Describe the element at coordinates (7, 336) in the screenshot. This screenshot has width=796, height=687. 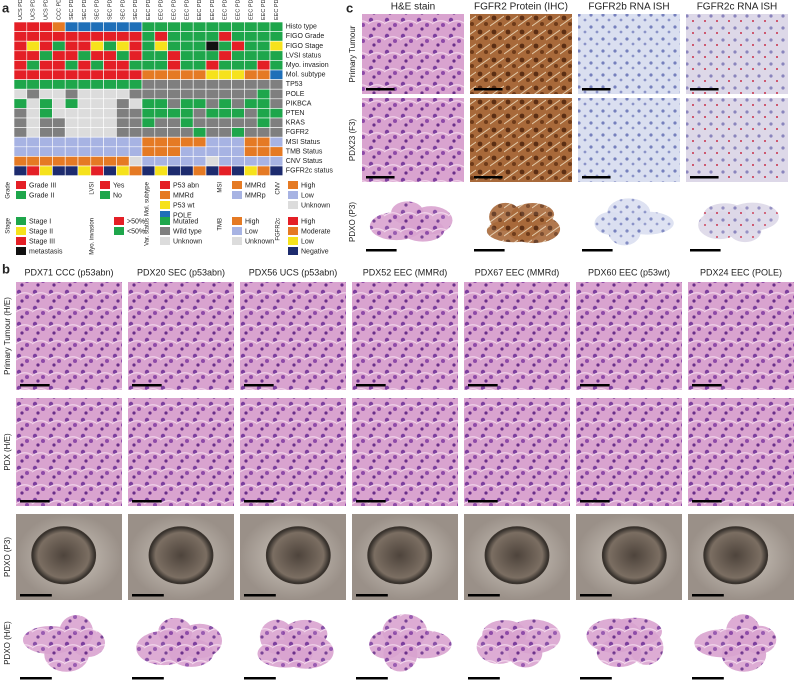
I see `row-header: Primary Tumour (H/E)` at that location.